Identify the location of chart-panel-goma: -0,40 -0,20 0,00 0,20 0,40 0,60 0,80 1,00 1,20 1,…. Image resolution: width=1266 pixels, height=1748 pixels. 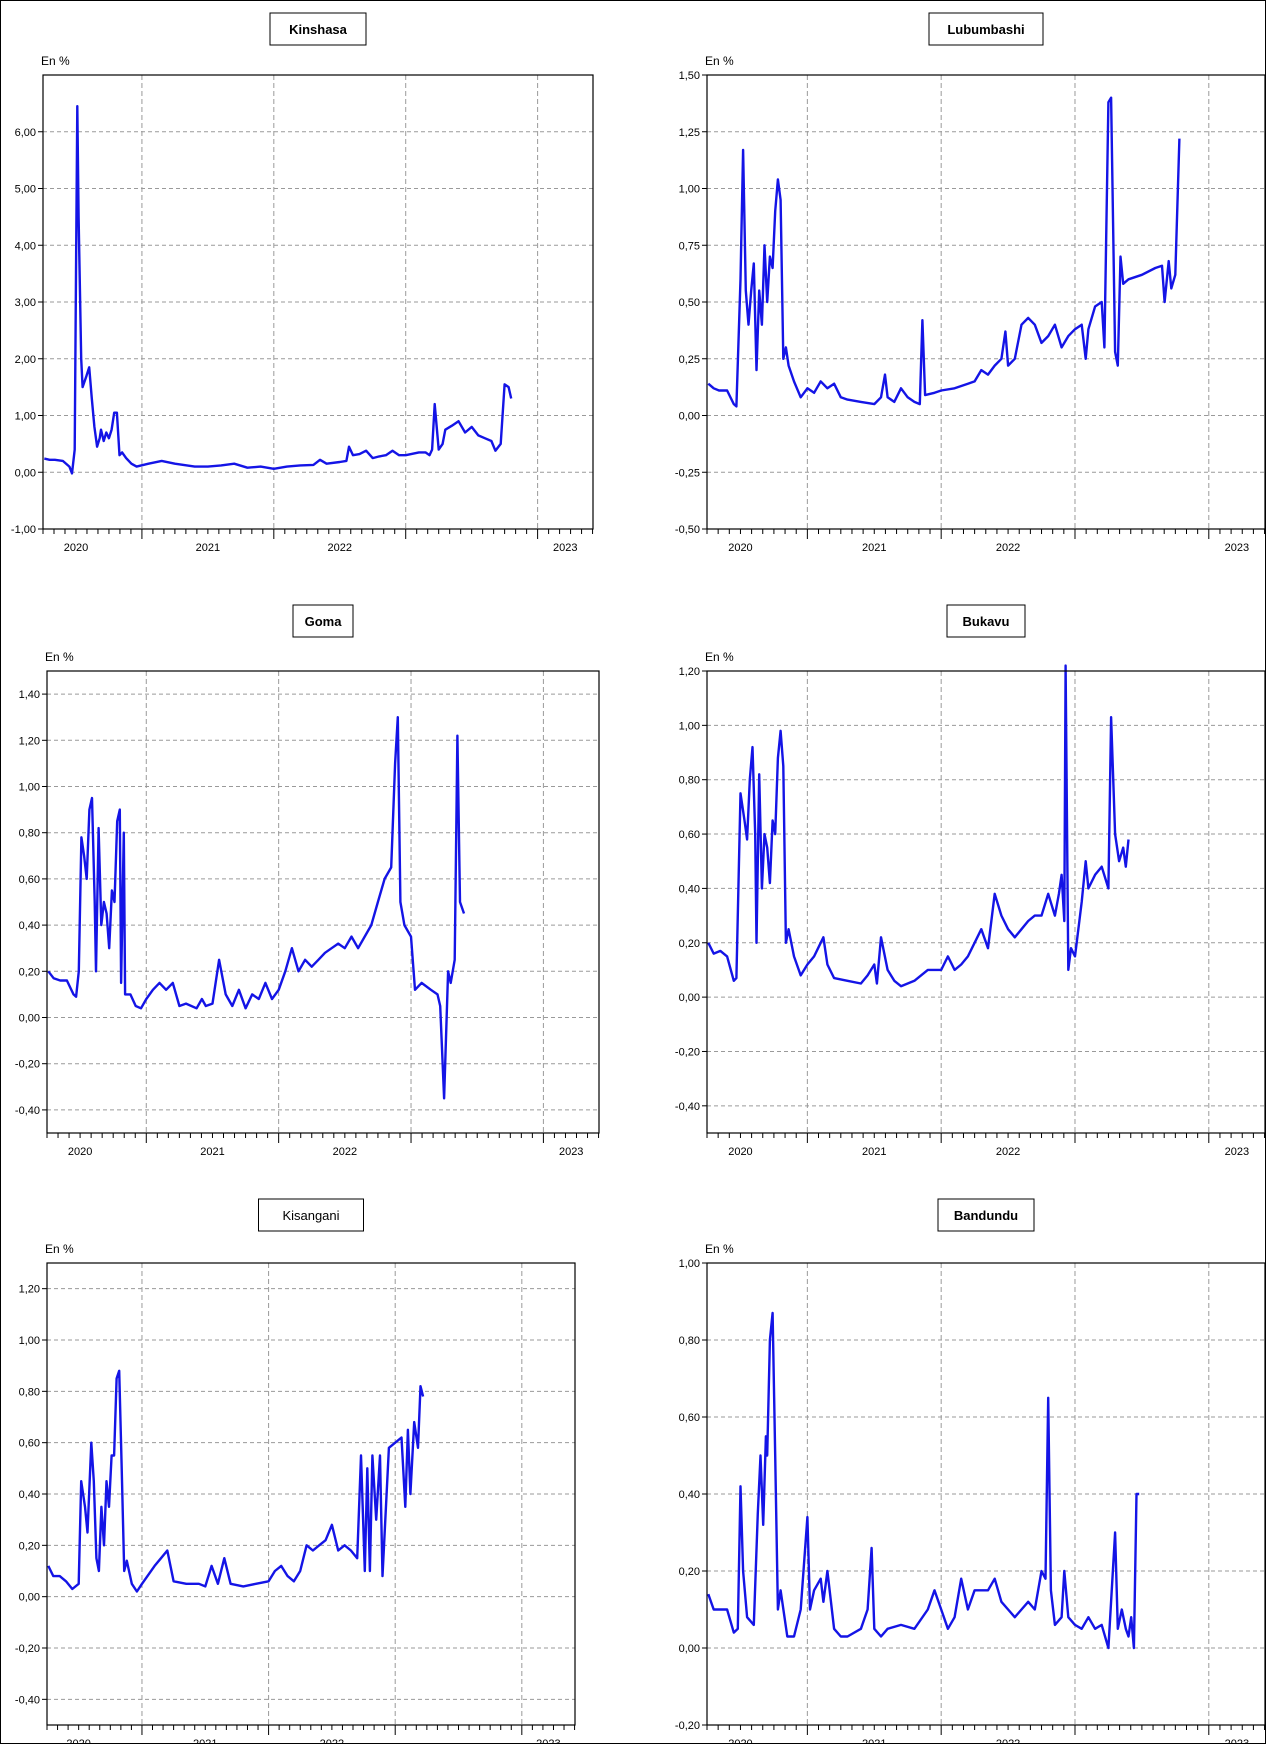
(307, 881).